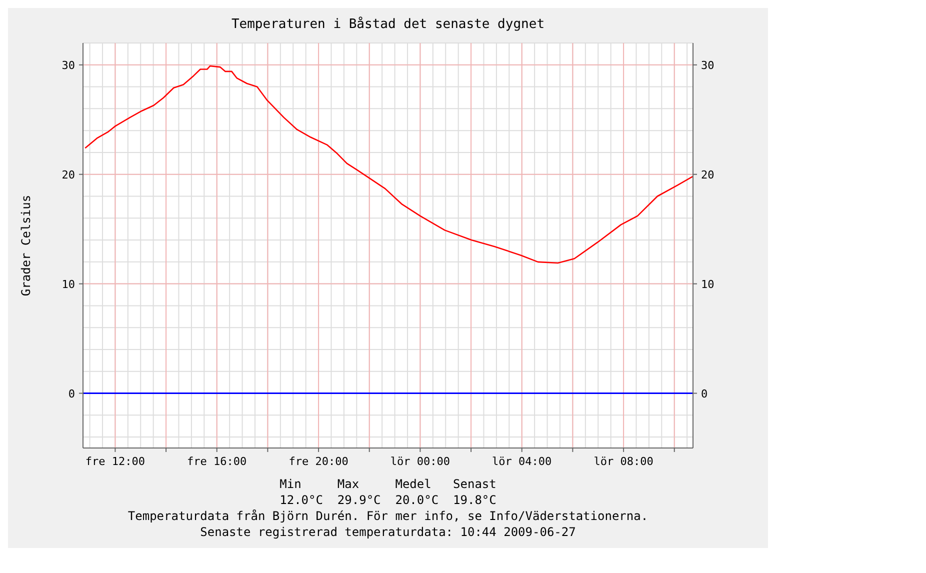 This screenshot has height=573, width=926. Describe the element at coordinates (68, 65) in the screenshot. I see `y-tick-label: 30` at that location.